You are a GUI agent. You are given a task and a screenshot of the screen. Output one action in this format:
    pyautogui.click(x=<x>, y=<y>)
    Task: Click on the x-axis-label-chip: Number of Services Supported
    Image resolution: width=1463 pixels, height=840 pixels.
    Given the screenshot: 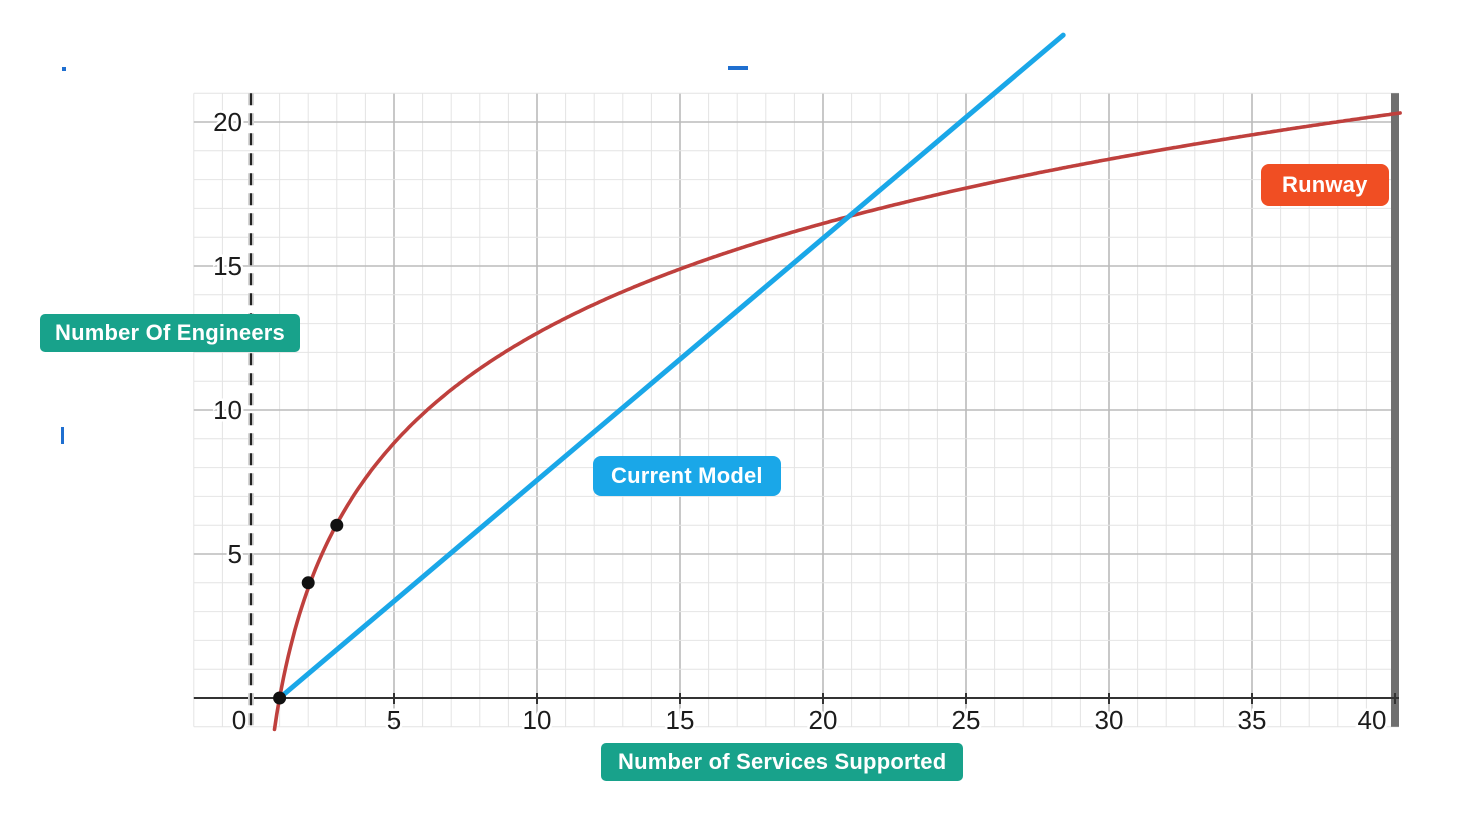 What is the action you would take?
    pyautogui.click(x=782, y=762)
    